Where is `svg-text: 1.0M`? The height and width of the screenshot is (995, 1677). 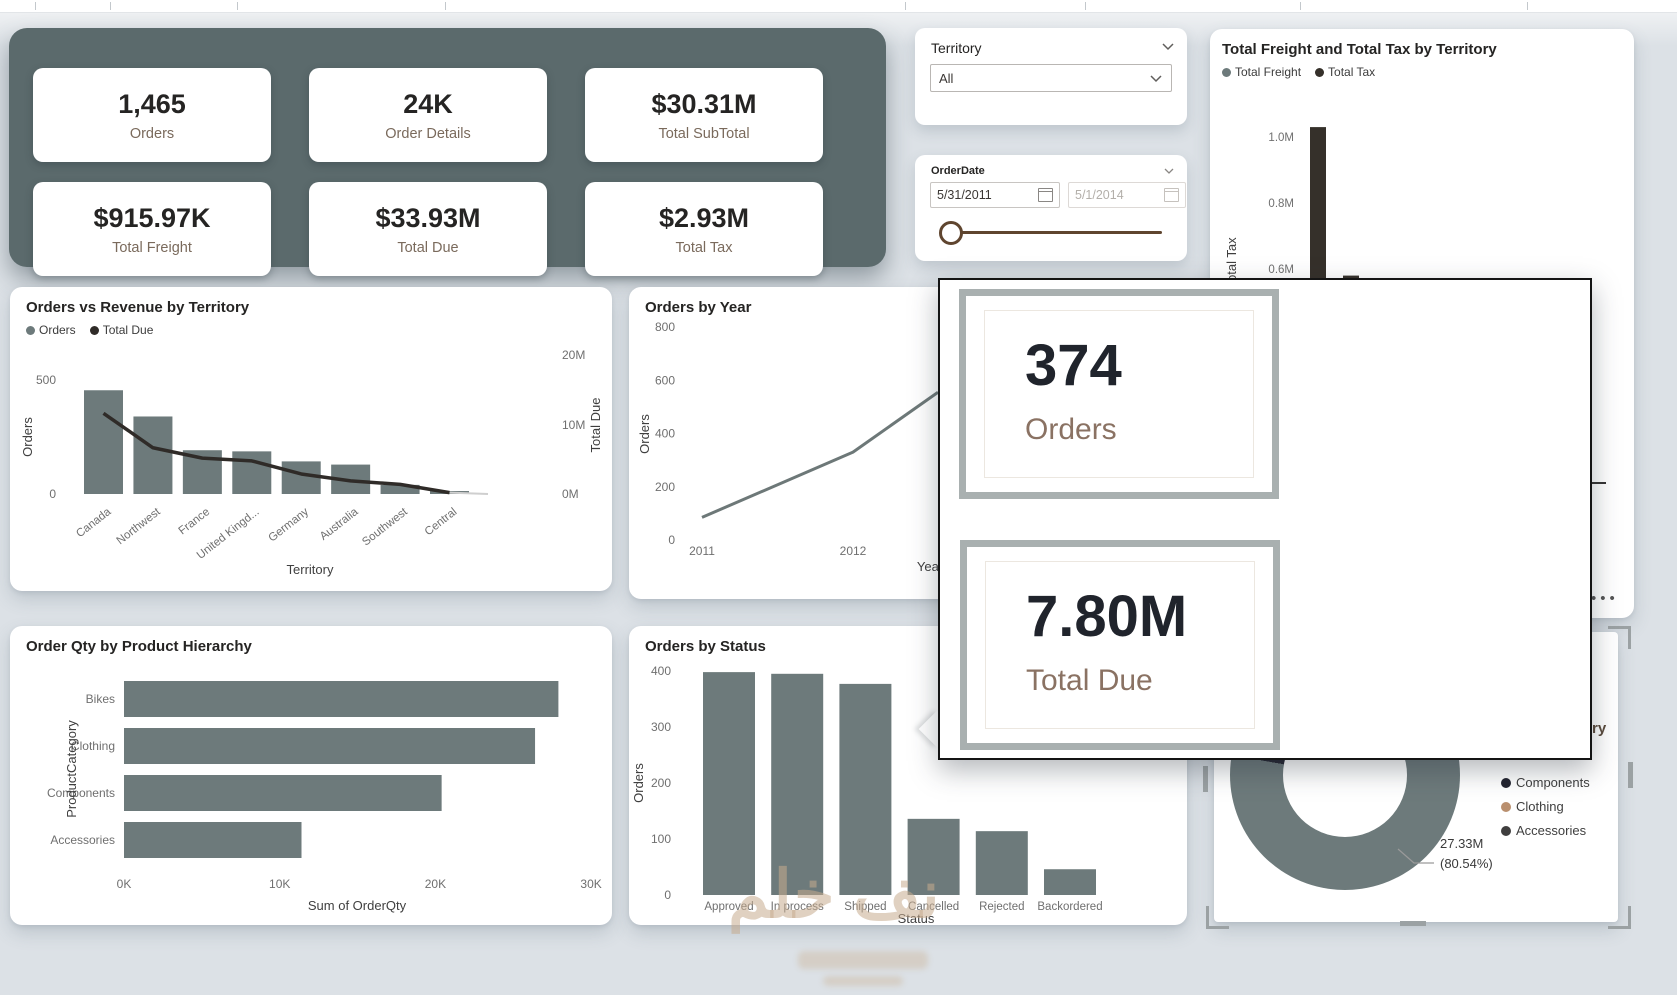 svg-text: 1.0M is located at coordinates (1281, 138).